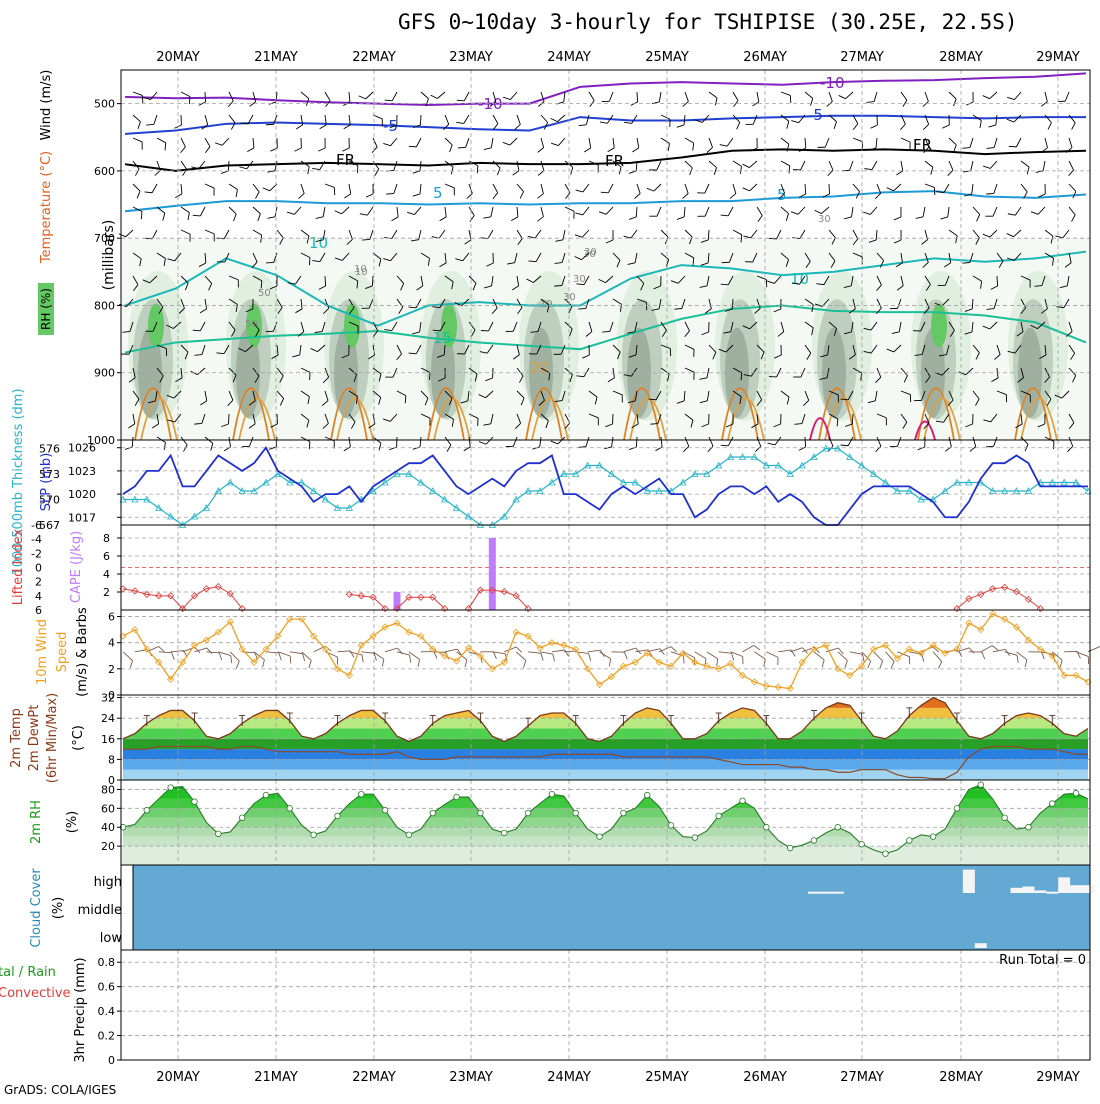  Describe the element at coordinates (106, 592) in the screenshot. I see `y-tick-label: 2` at that location.